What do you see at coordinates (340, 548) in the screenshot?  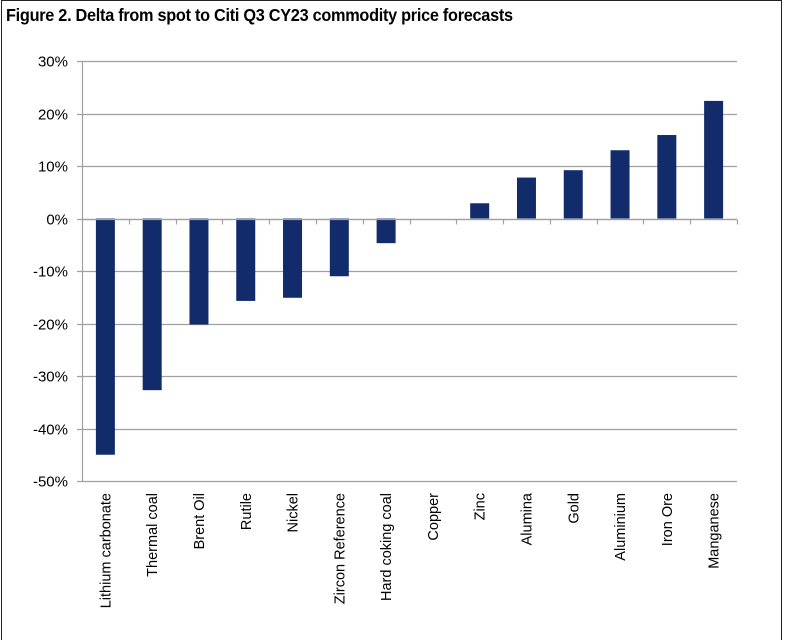 I see `x-category-label: Zircon Reference` at bounding box center [340, 548].